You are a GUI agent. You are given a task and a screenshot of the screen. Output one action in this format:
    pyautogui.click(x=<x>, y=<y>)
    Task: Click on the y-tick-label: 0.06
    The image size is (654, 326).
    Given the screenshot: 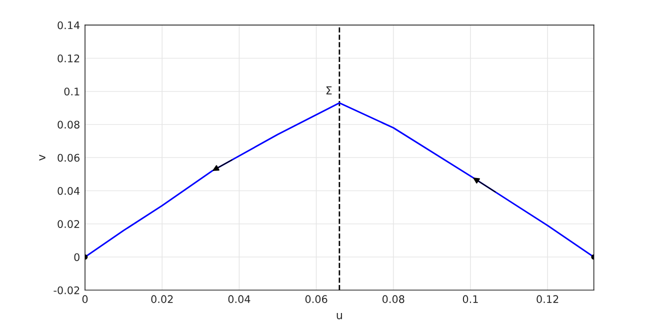 What is the action you would take?
    pyautogui.click(x=69, y=158)
    